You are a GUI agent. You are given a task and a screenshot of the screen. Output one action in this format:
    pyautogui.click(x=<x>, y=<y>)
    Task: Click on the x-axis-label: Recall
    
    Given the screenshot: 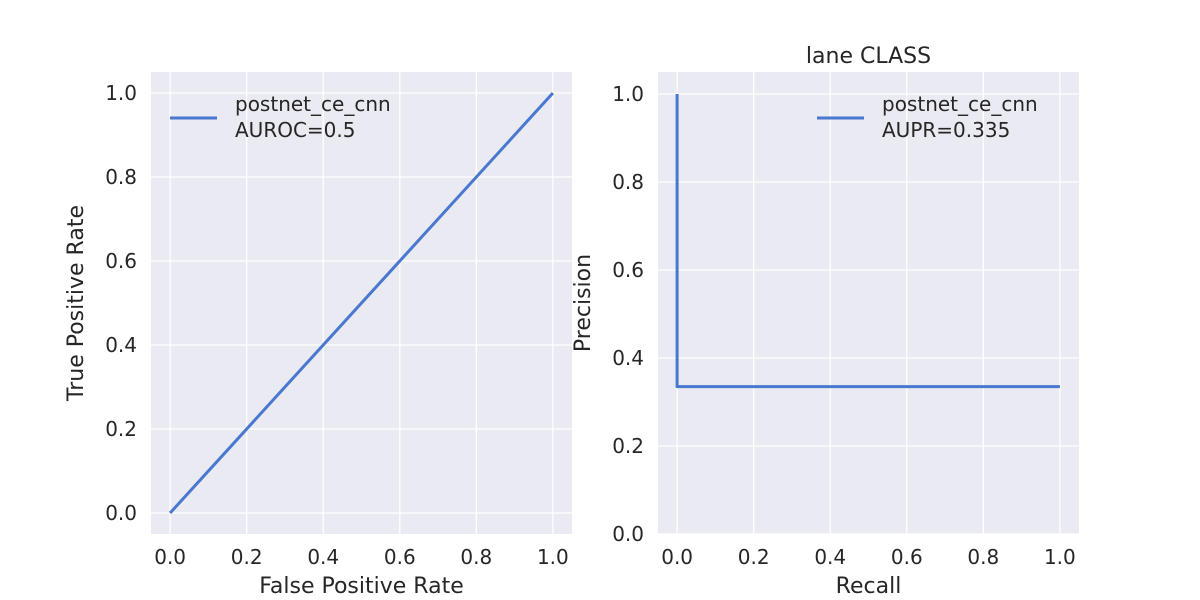 What is the action you would take?
    pyautogui.click(x=869, y=586)
    